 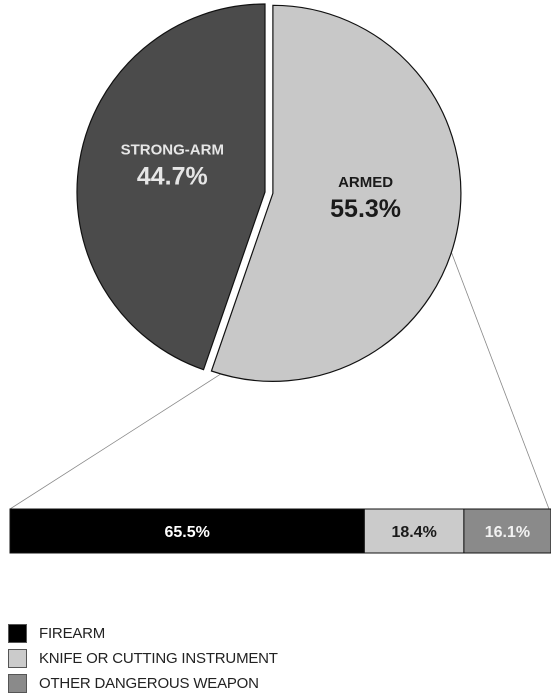 I want to click on bar-segment-other-dangerous-weapon, so click(x=507, y=531).